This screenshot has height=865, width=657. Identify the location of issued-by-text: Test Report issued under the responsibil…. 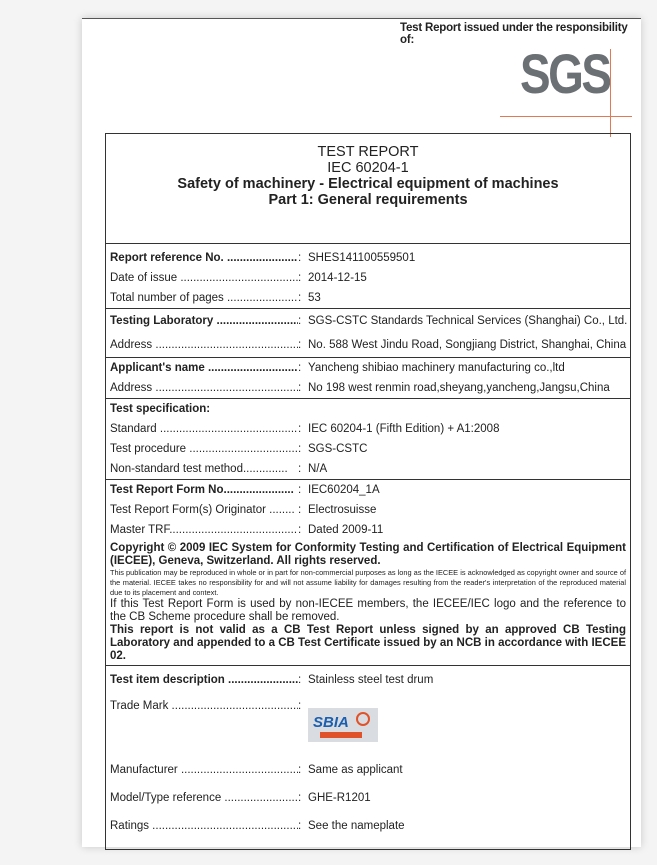
(514, 34).